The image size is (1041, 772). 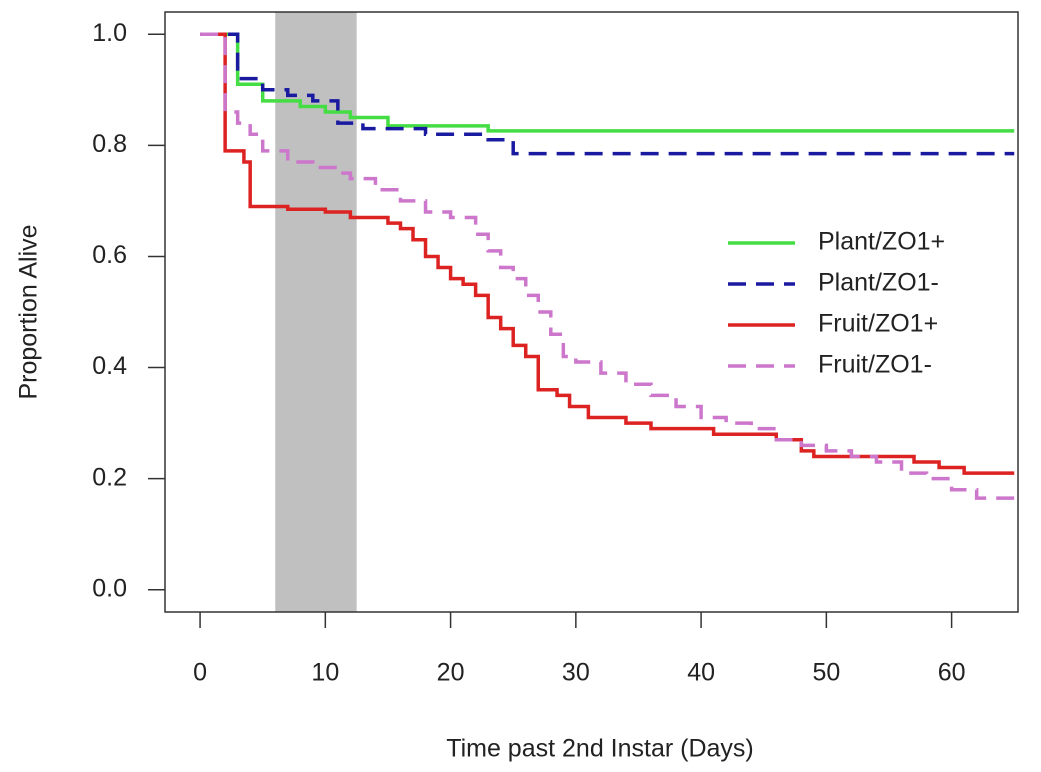 I want to click on legend-label: Fruit/ZO1+, so click(x=878, y=324).